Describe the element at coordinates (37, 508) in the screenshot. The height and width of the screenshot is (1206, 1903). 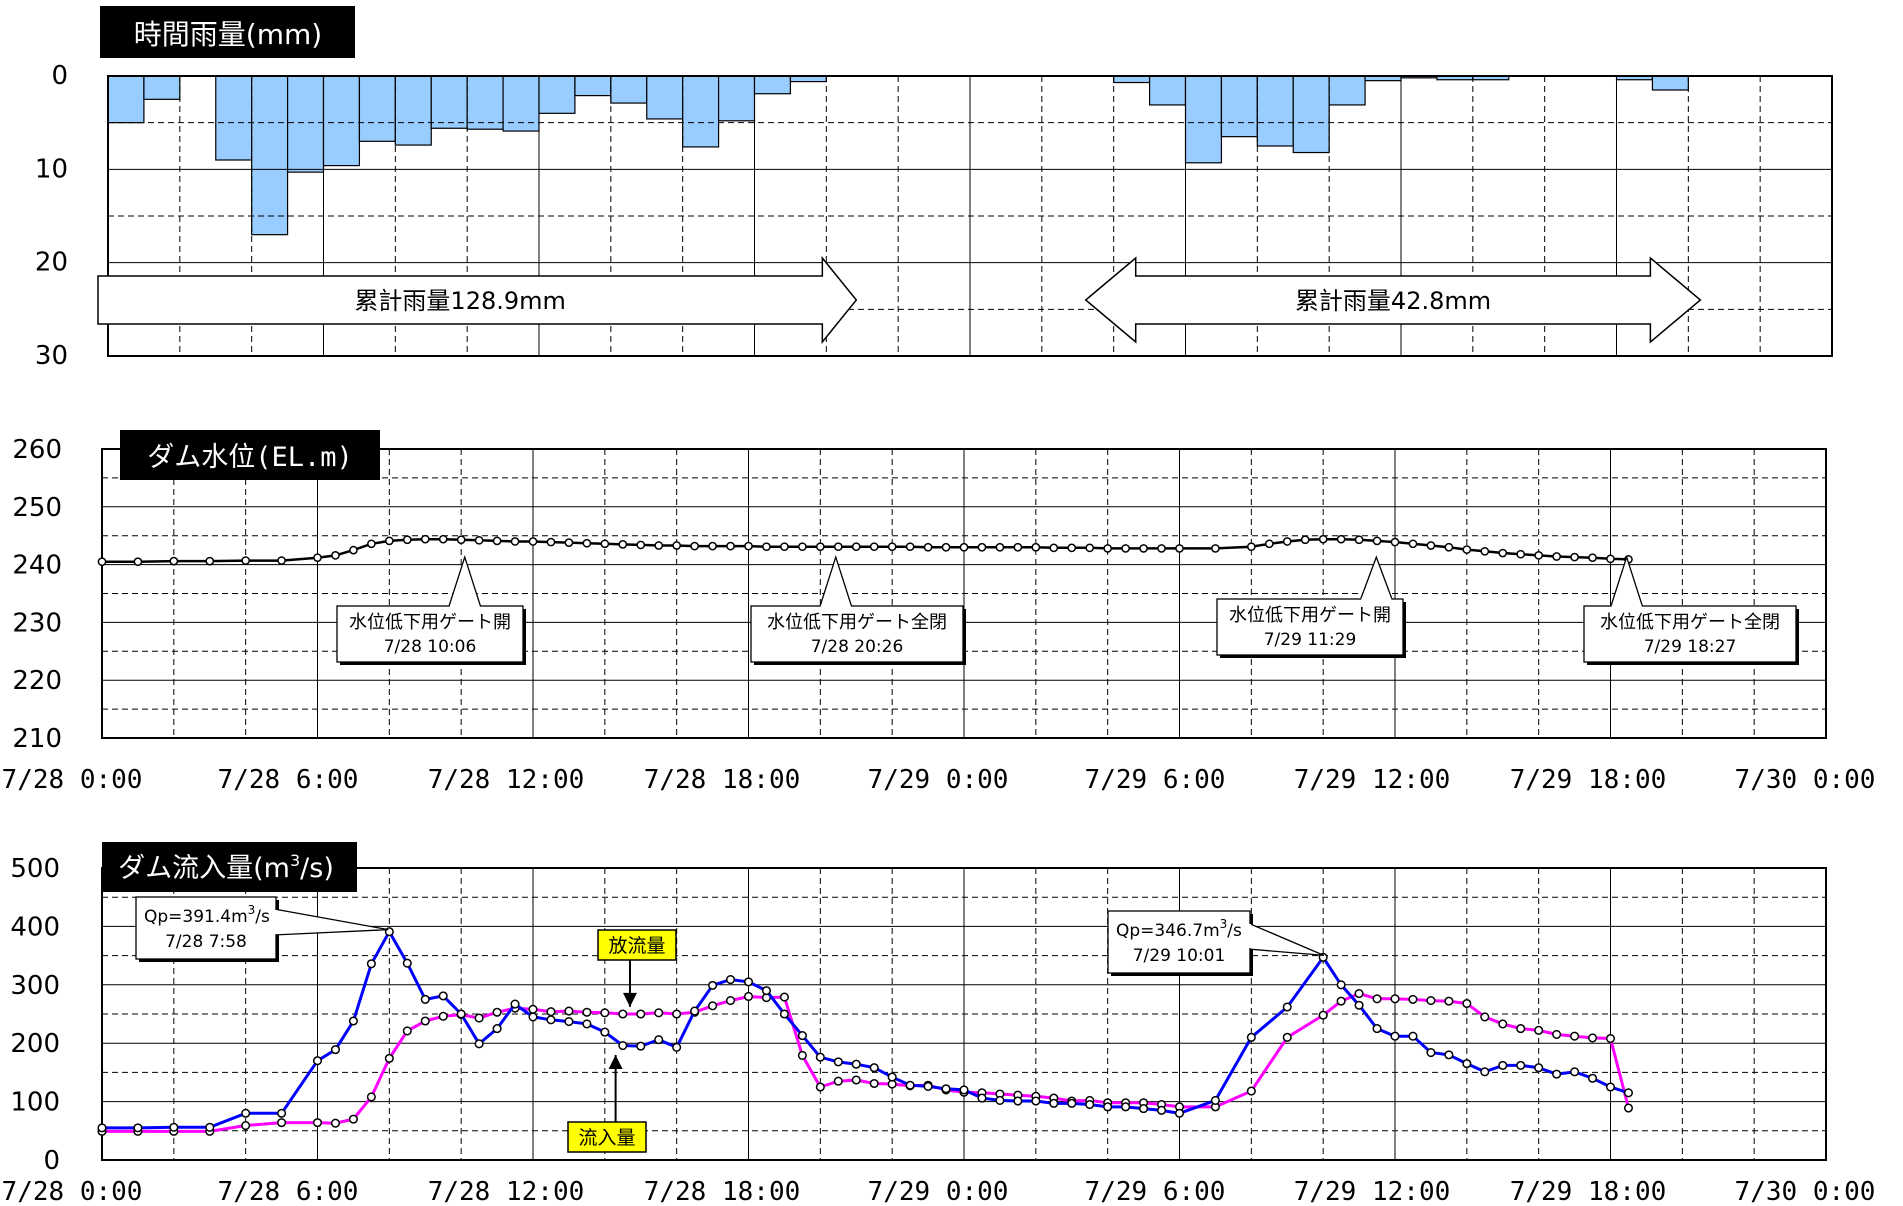
I see `level-ytick: 250` at that location.